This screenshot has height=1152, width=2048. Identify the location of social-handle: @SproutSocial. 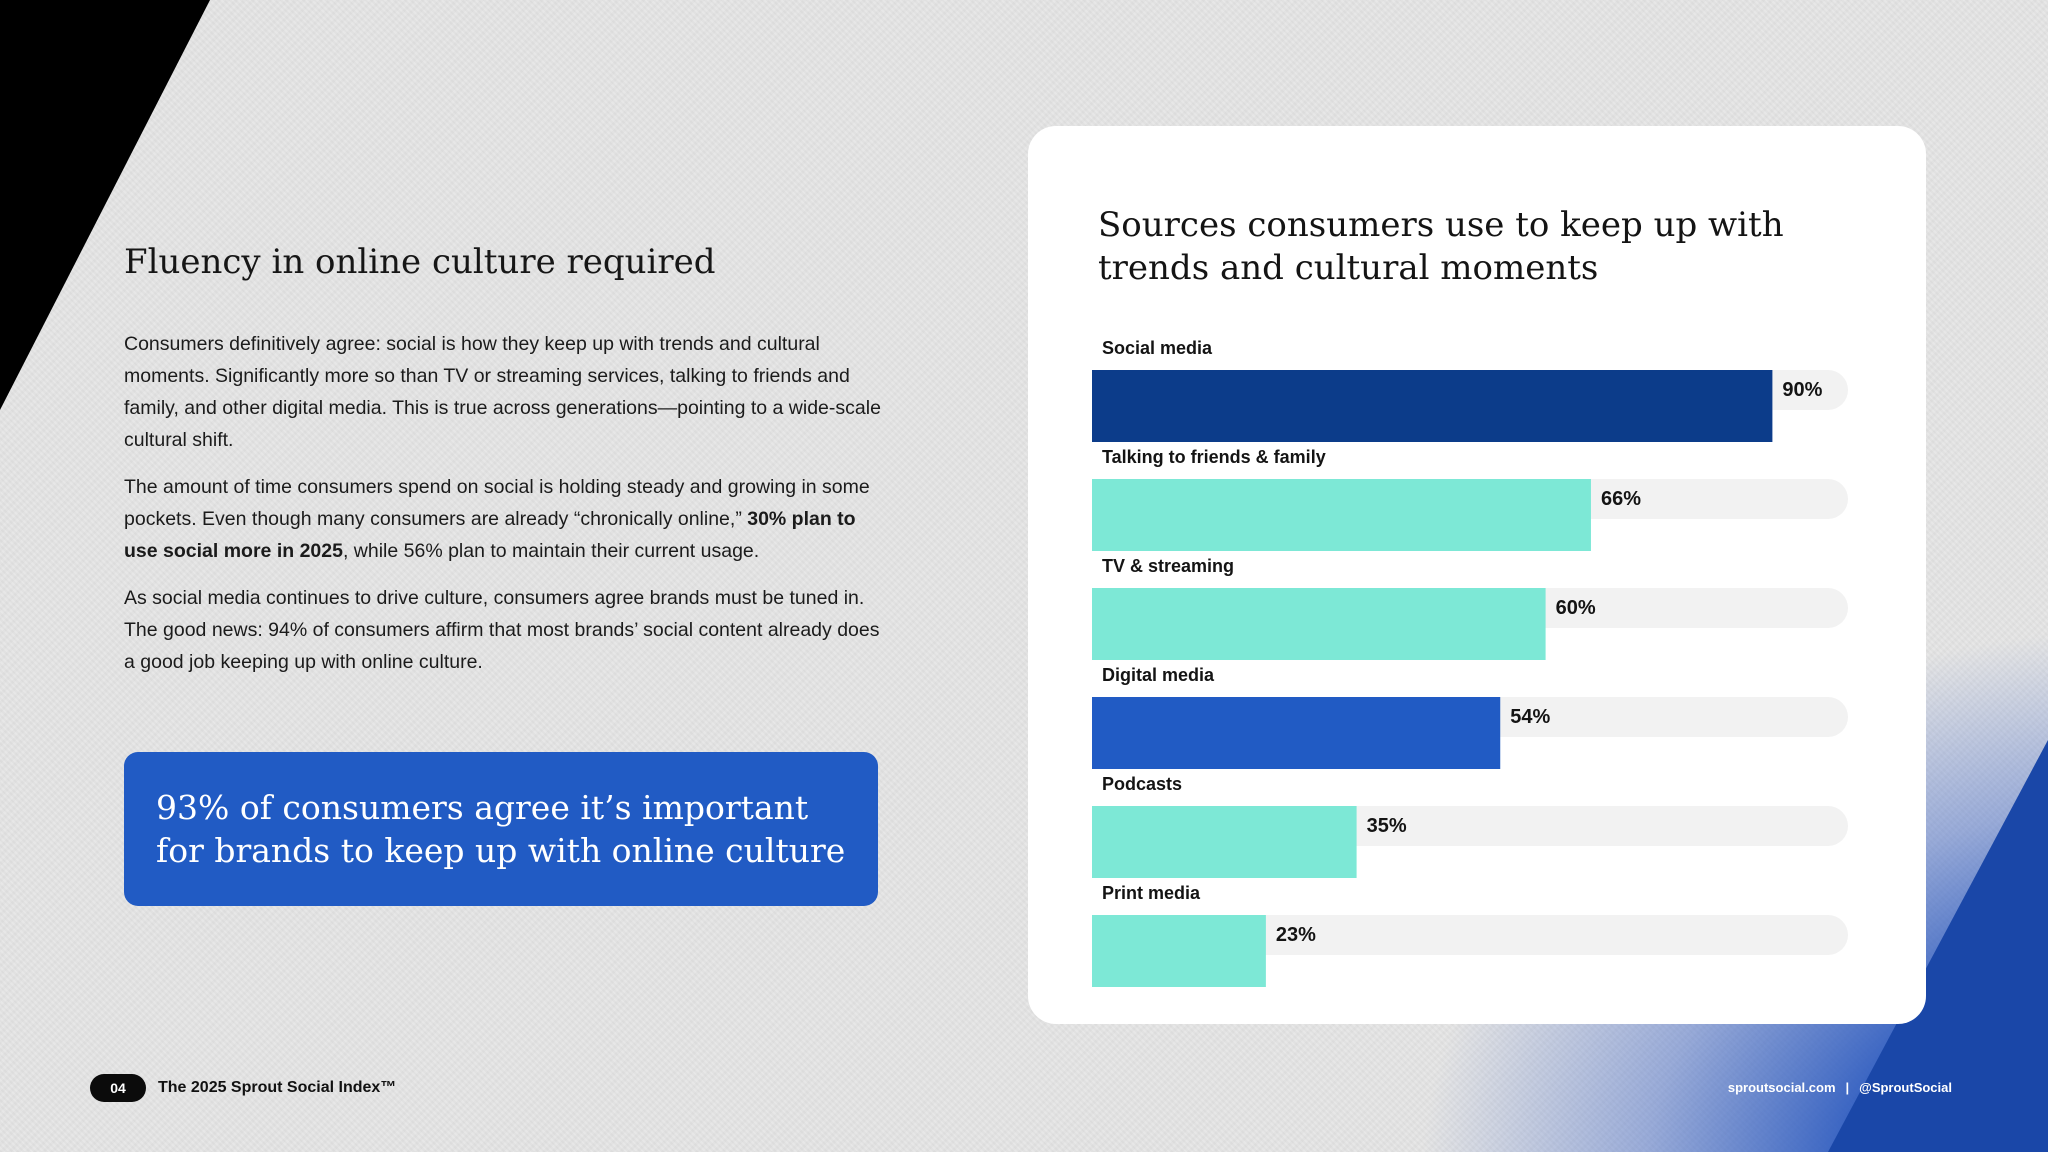
(1905, 1087).